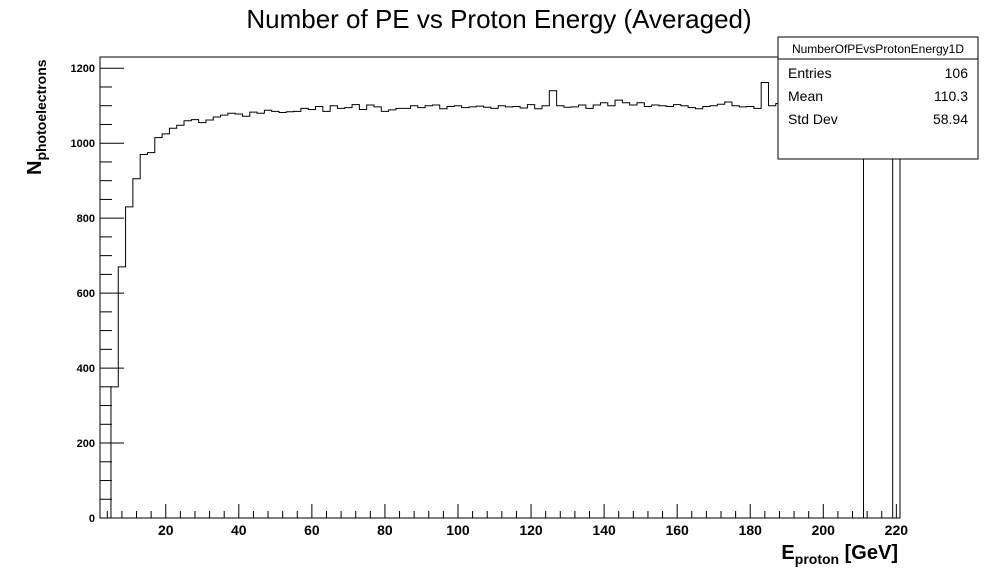  I want to click on x-tick-label: 80, so click(385, 530).